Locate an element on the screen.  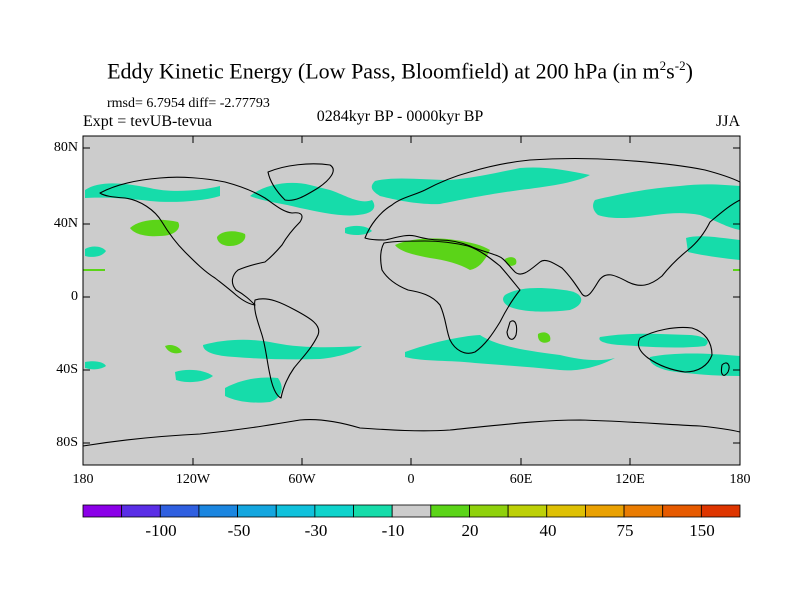
colorbar-label: -50 is located at coordinates (239, 530).